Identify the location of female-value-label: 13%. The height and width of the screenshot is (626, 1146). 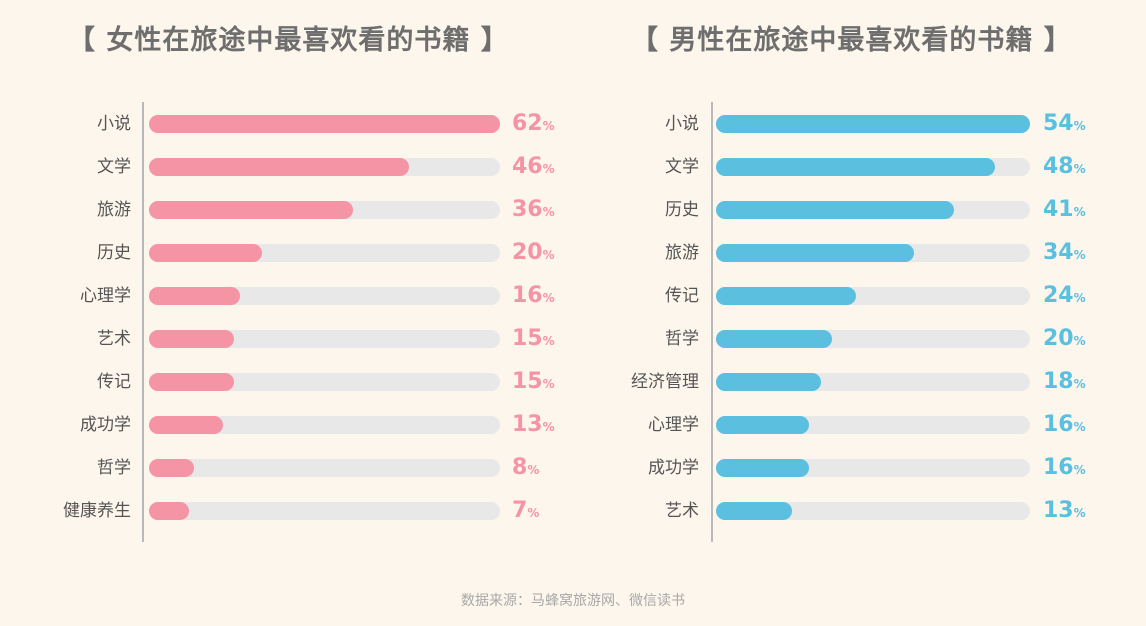
(533, 424).